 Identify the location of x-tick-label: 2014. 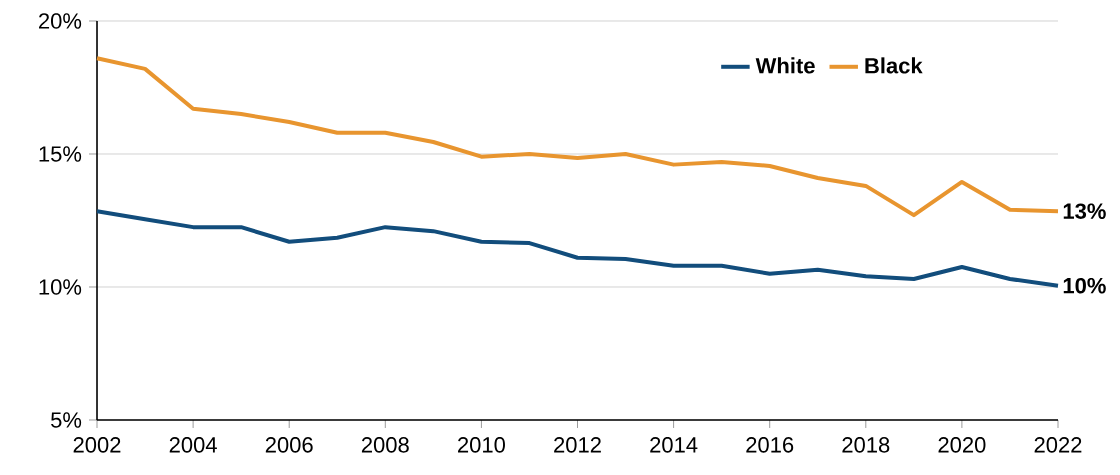
(674, 445).